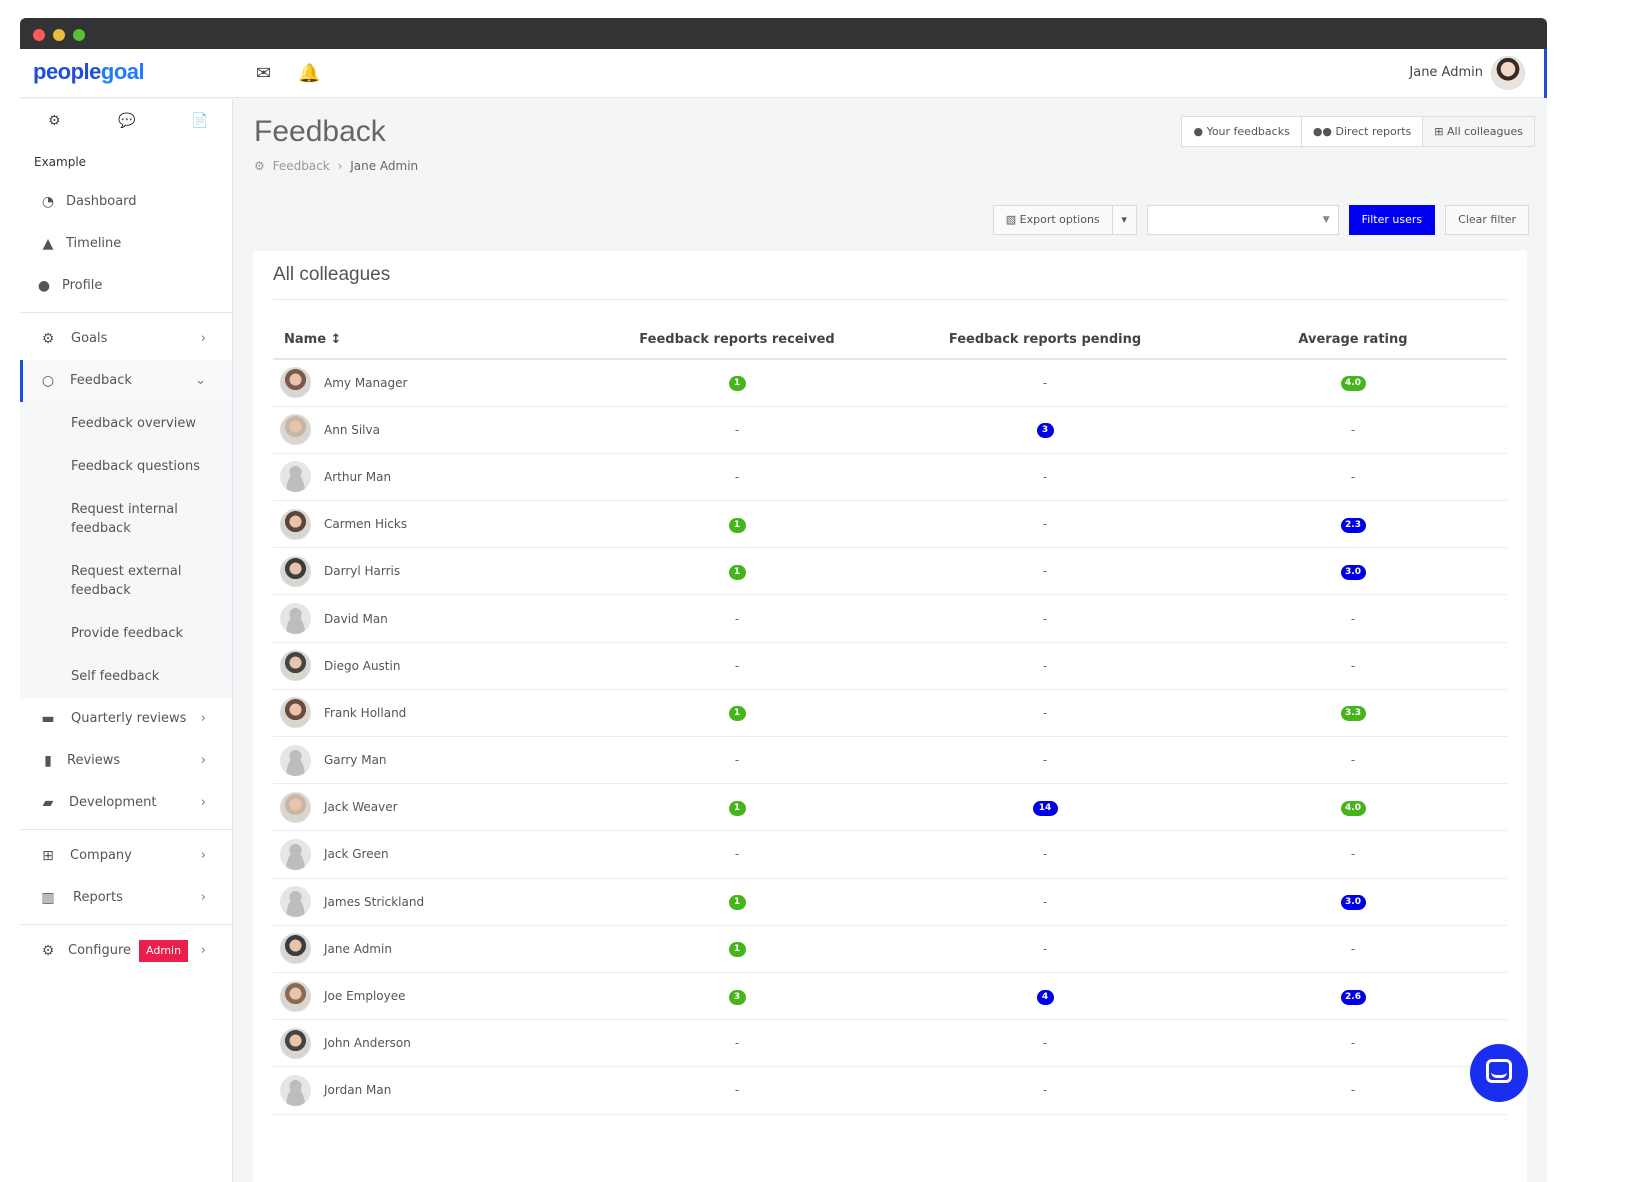 Image resolution: width=1626 pixels, height=1182 pixels. What do you see at coordinates (358, 948) in the screenshot?
I see `colleague-name: Jane Admin` at bounding box center [358, 948].